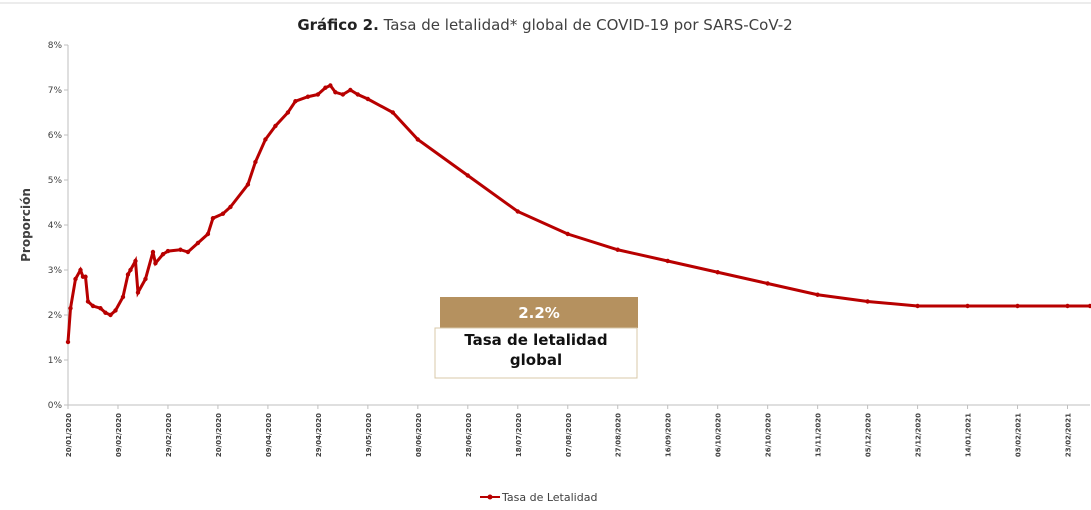 The height and width of the screenshot is (510, 1091). What do you see at coordinates (69, 435) in the screenshot?
I see `x-tick-label: 20/01/2020` at bounding box center [69, 435].